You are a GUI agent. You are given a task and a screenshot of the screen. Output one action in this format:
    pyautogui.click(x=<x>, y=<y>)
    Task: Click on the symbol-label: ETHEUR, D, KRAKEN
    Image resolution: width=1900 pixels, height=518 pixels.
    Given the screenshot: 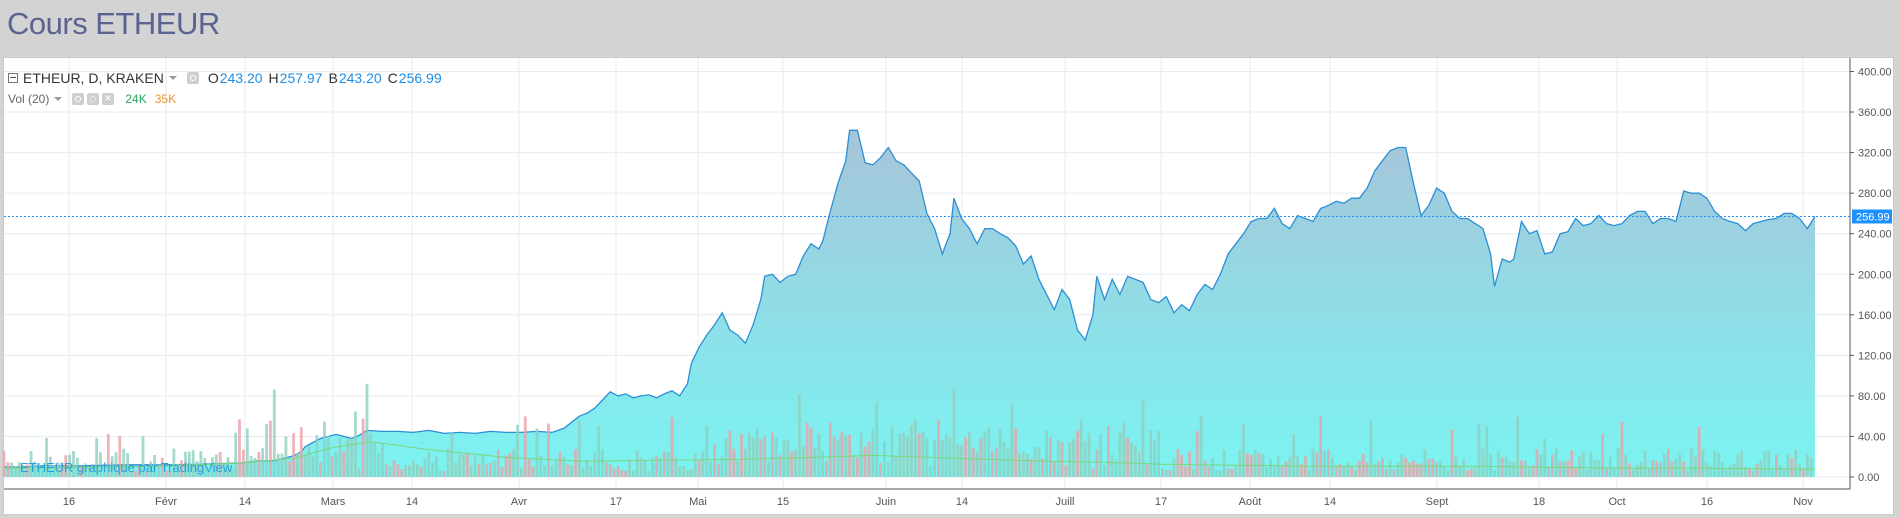 What is the action you would take?
    pyautogui.click(x=93, y=78)
    